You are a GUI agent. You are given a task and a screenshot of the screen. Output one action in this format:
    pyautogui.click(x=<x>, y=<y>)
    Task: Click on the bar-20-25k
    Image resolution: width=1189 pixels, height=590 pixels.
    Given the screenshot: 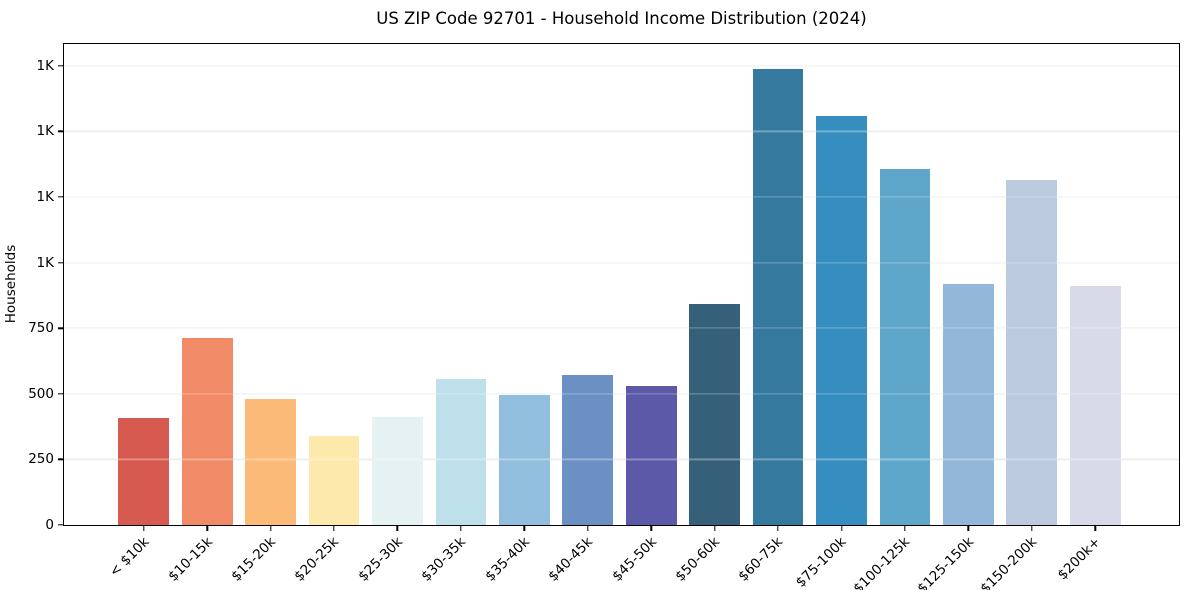 What is the action you would take?
    pyautogui.click(x=334, y=480)
    